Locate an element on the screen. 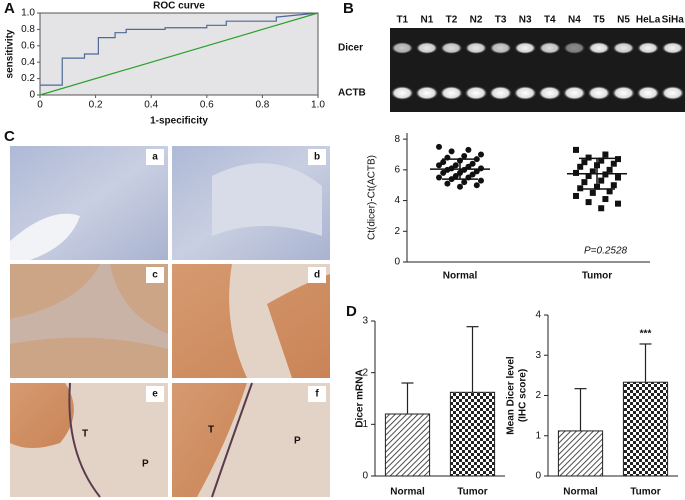 This screenshot has height=500, width=685. lane-label: SiHa is located at coordinates (673, 20).